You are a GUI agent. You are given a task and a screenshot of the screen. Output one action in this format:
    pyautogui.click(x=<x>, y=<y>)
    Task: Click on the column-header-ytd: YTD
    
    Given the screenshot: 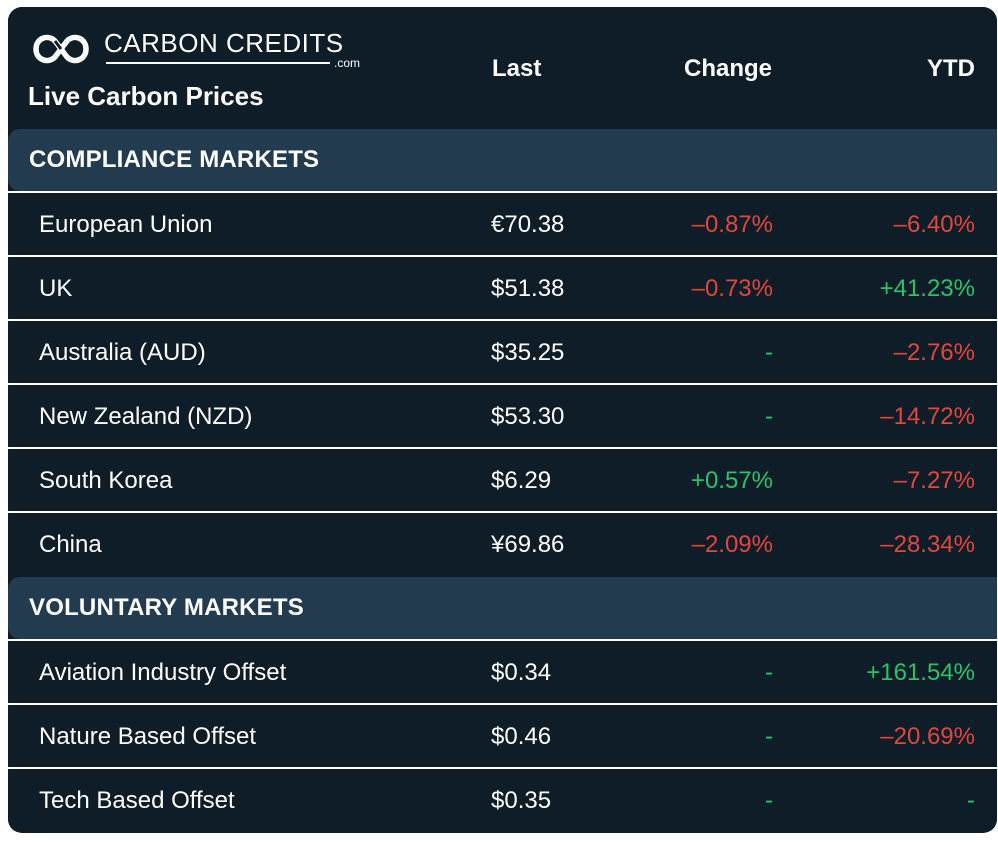 What is the action you would take?
    pyautogui.click(x=951, y=68)
    